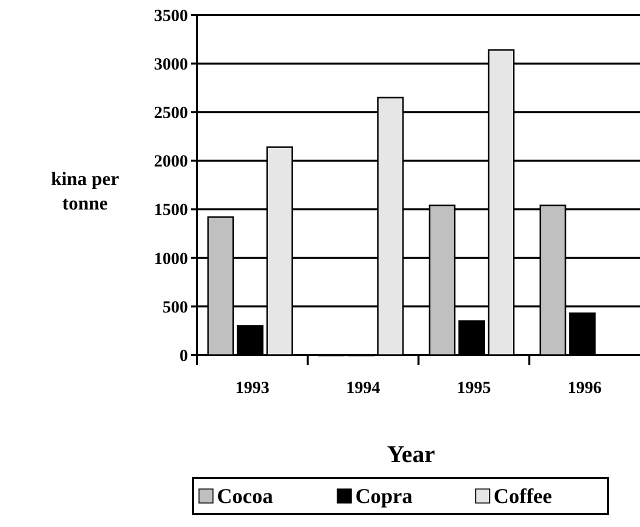  What do you see at coordinates (85, 192) in the screenshot?
I see `y-axis-title: kina per tonne` at bounding box center [85, 192].